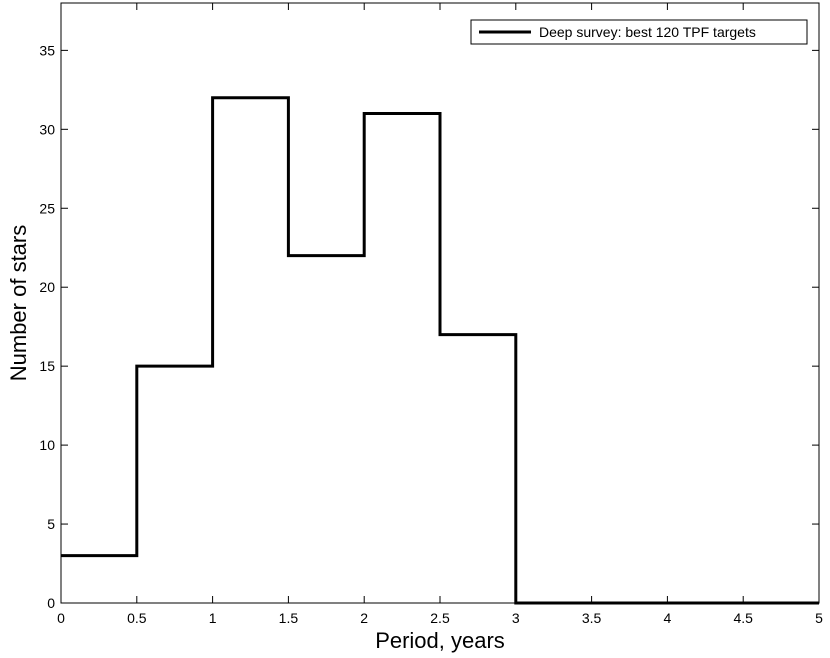 Image resolution: width=830 pixels, height=658 pixels. Describe the element at coordinates (440, 640) in the screenshot. I see `x-axis-title: Period, years` at that location.